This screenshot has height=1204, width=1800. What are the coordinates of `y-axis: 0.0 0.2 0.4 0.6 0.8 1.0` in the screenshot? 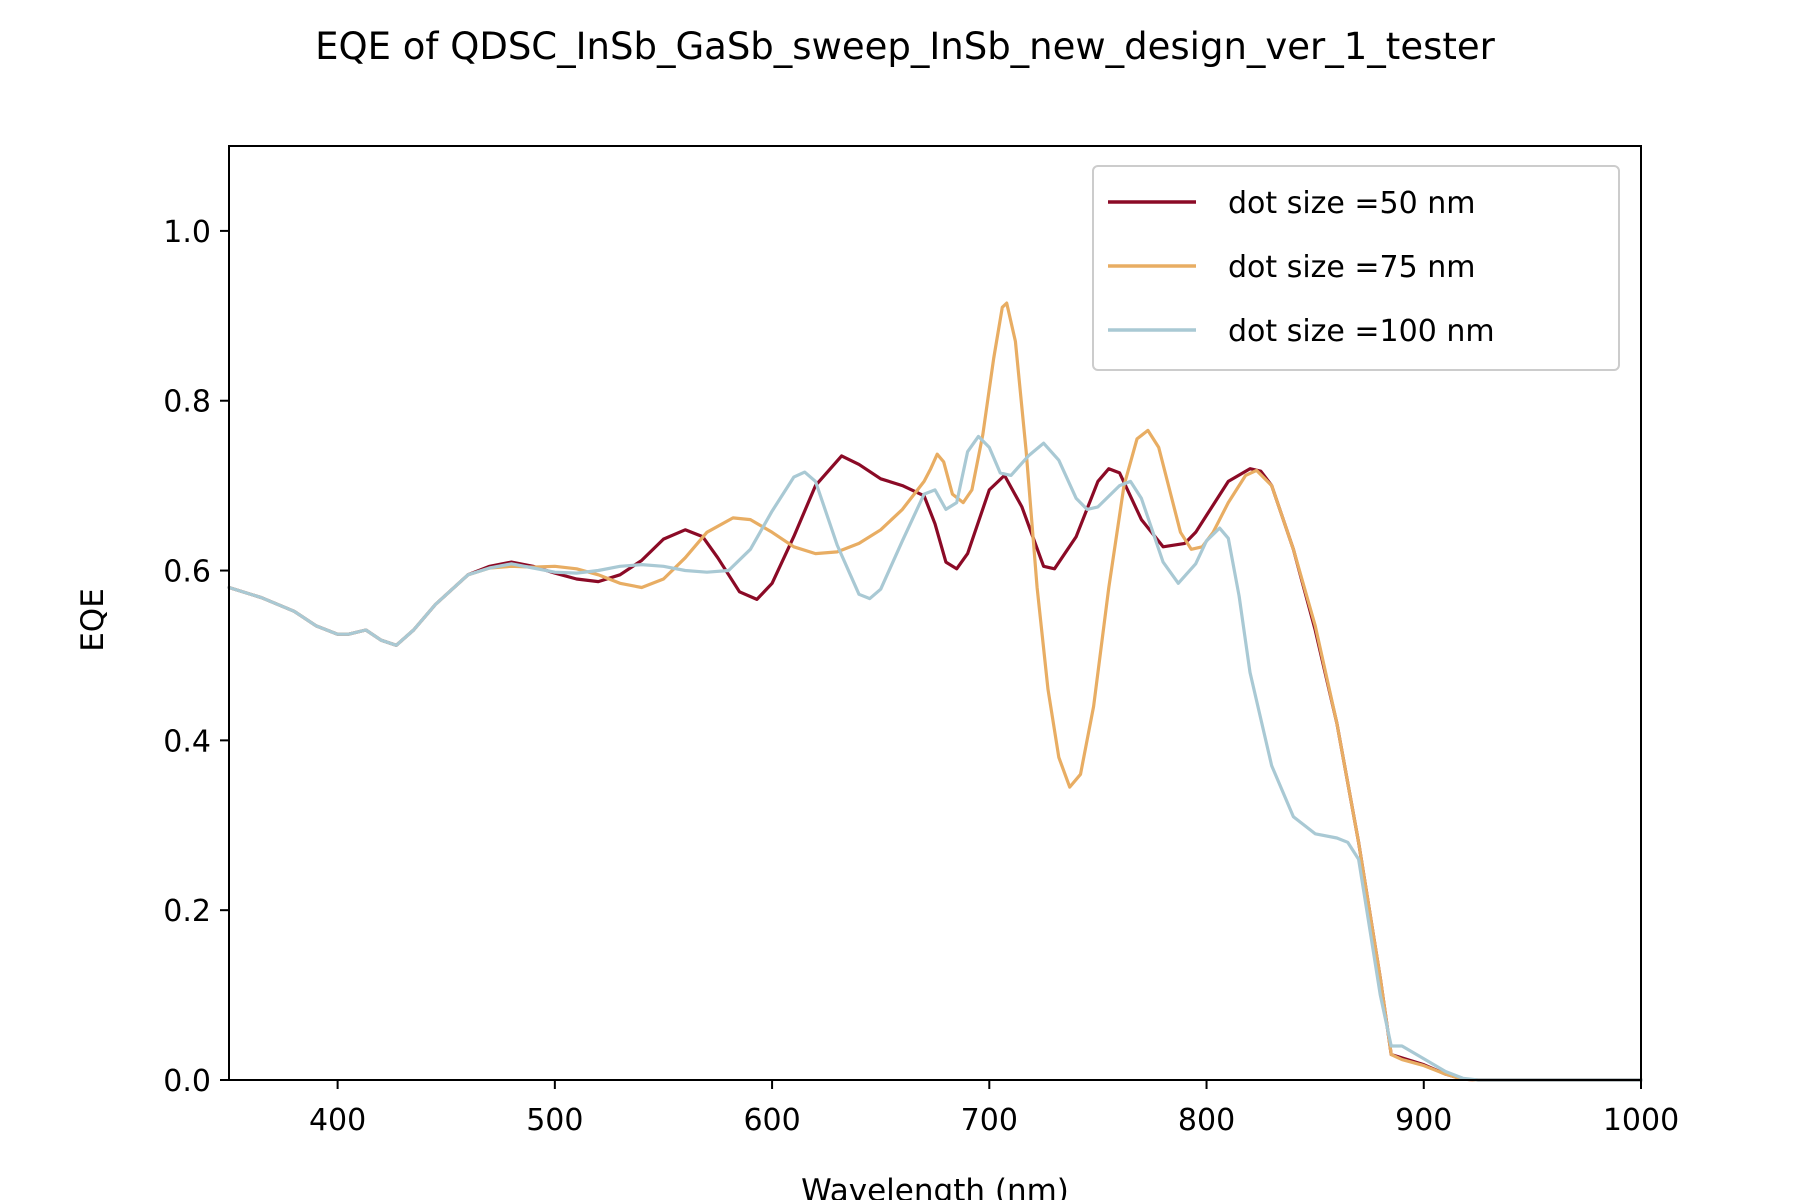 It's located at (196, 657).